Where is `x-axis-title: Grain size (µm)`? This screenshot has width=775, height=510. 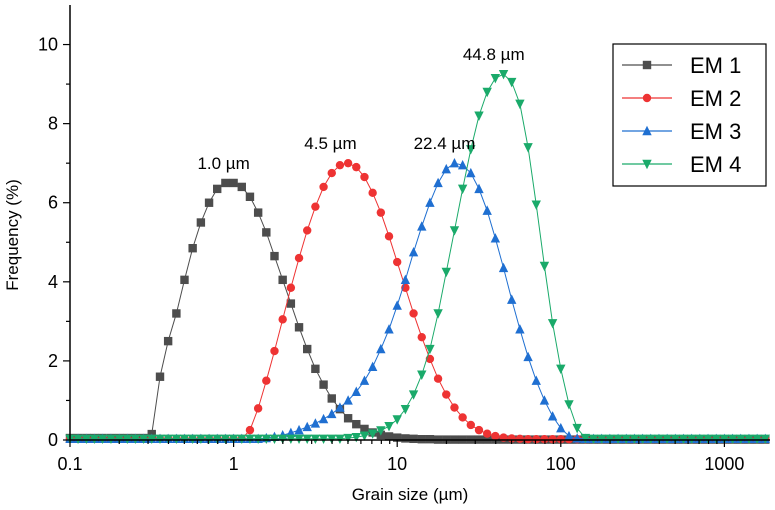 x-axis-title: Grain size (µm) is located at coordinates (410, 494).